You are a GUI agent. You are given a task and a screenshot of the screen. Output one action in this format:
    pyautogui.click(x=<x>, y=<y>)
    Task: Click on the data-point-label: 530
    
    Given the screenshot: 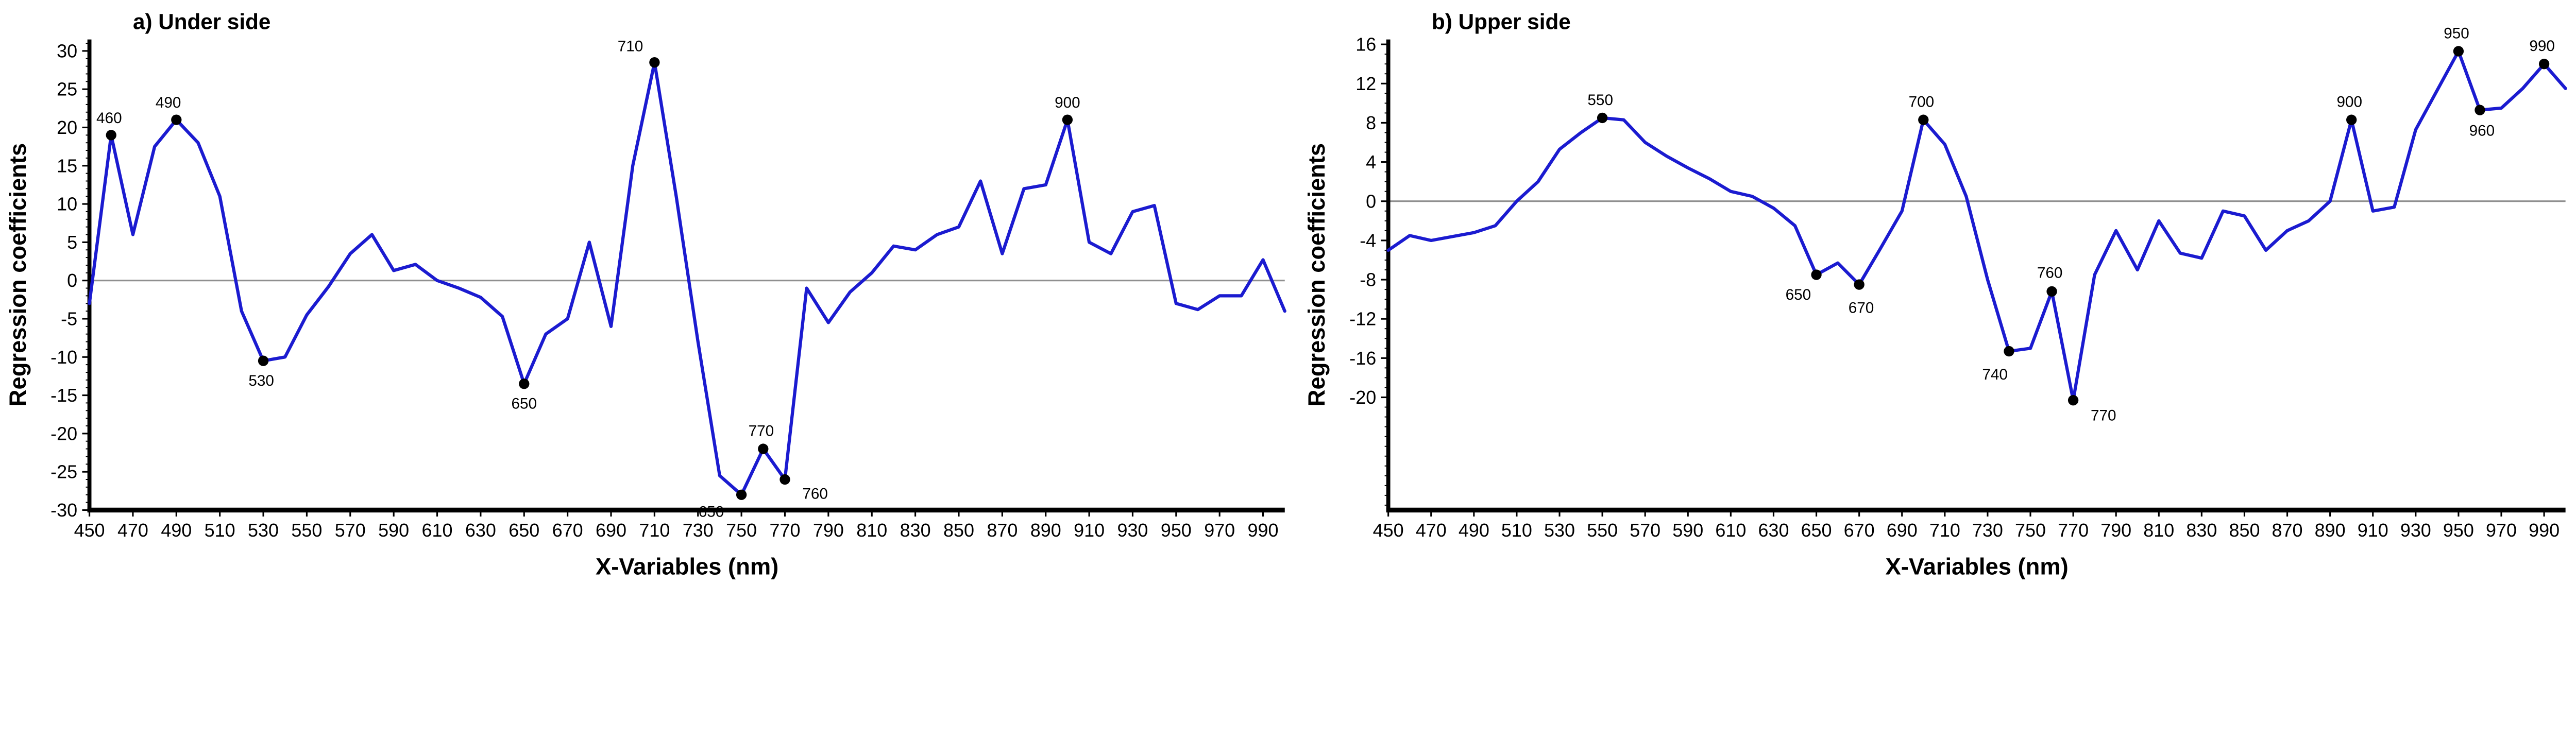 What is the action you would take?
    pyautogui.click(x=261, y=381)
    